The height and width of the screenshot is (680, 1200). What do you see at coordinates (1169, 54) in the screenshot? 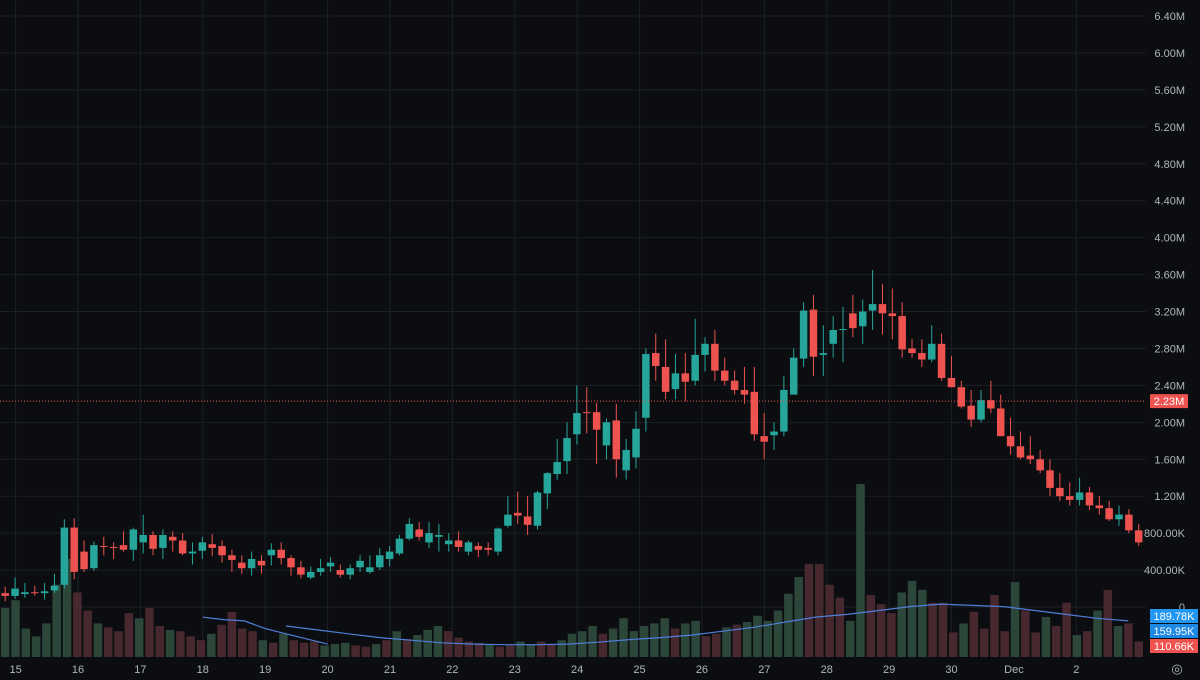
I see `price-tick-label: 6.00M` at bounding box center [1169, 54].